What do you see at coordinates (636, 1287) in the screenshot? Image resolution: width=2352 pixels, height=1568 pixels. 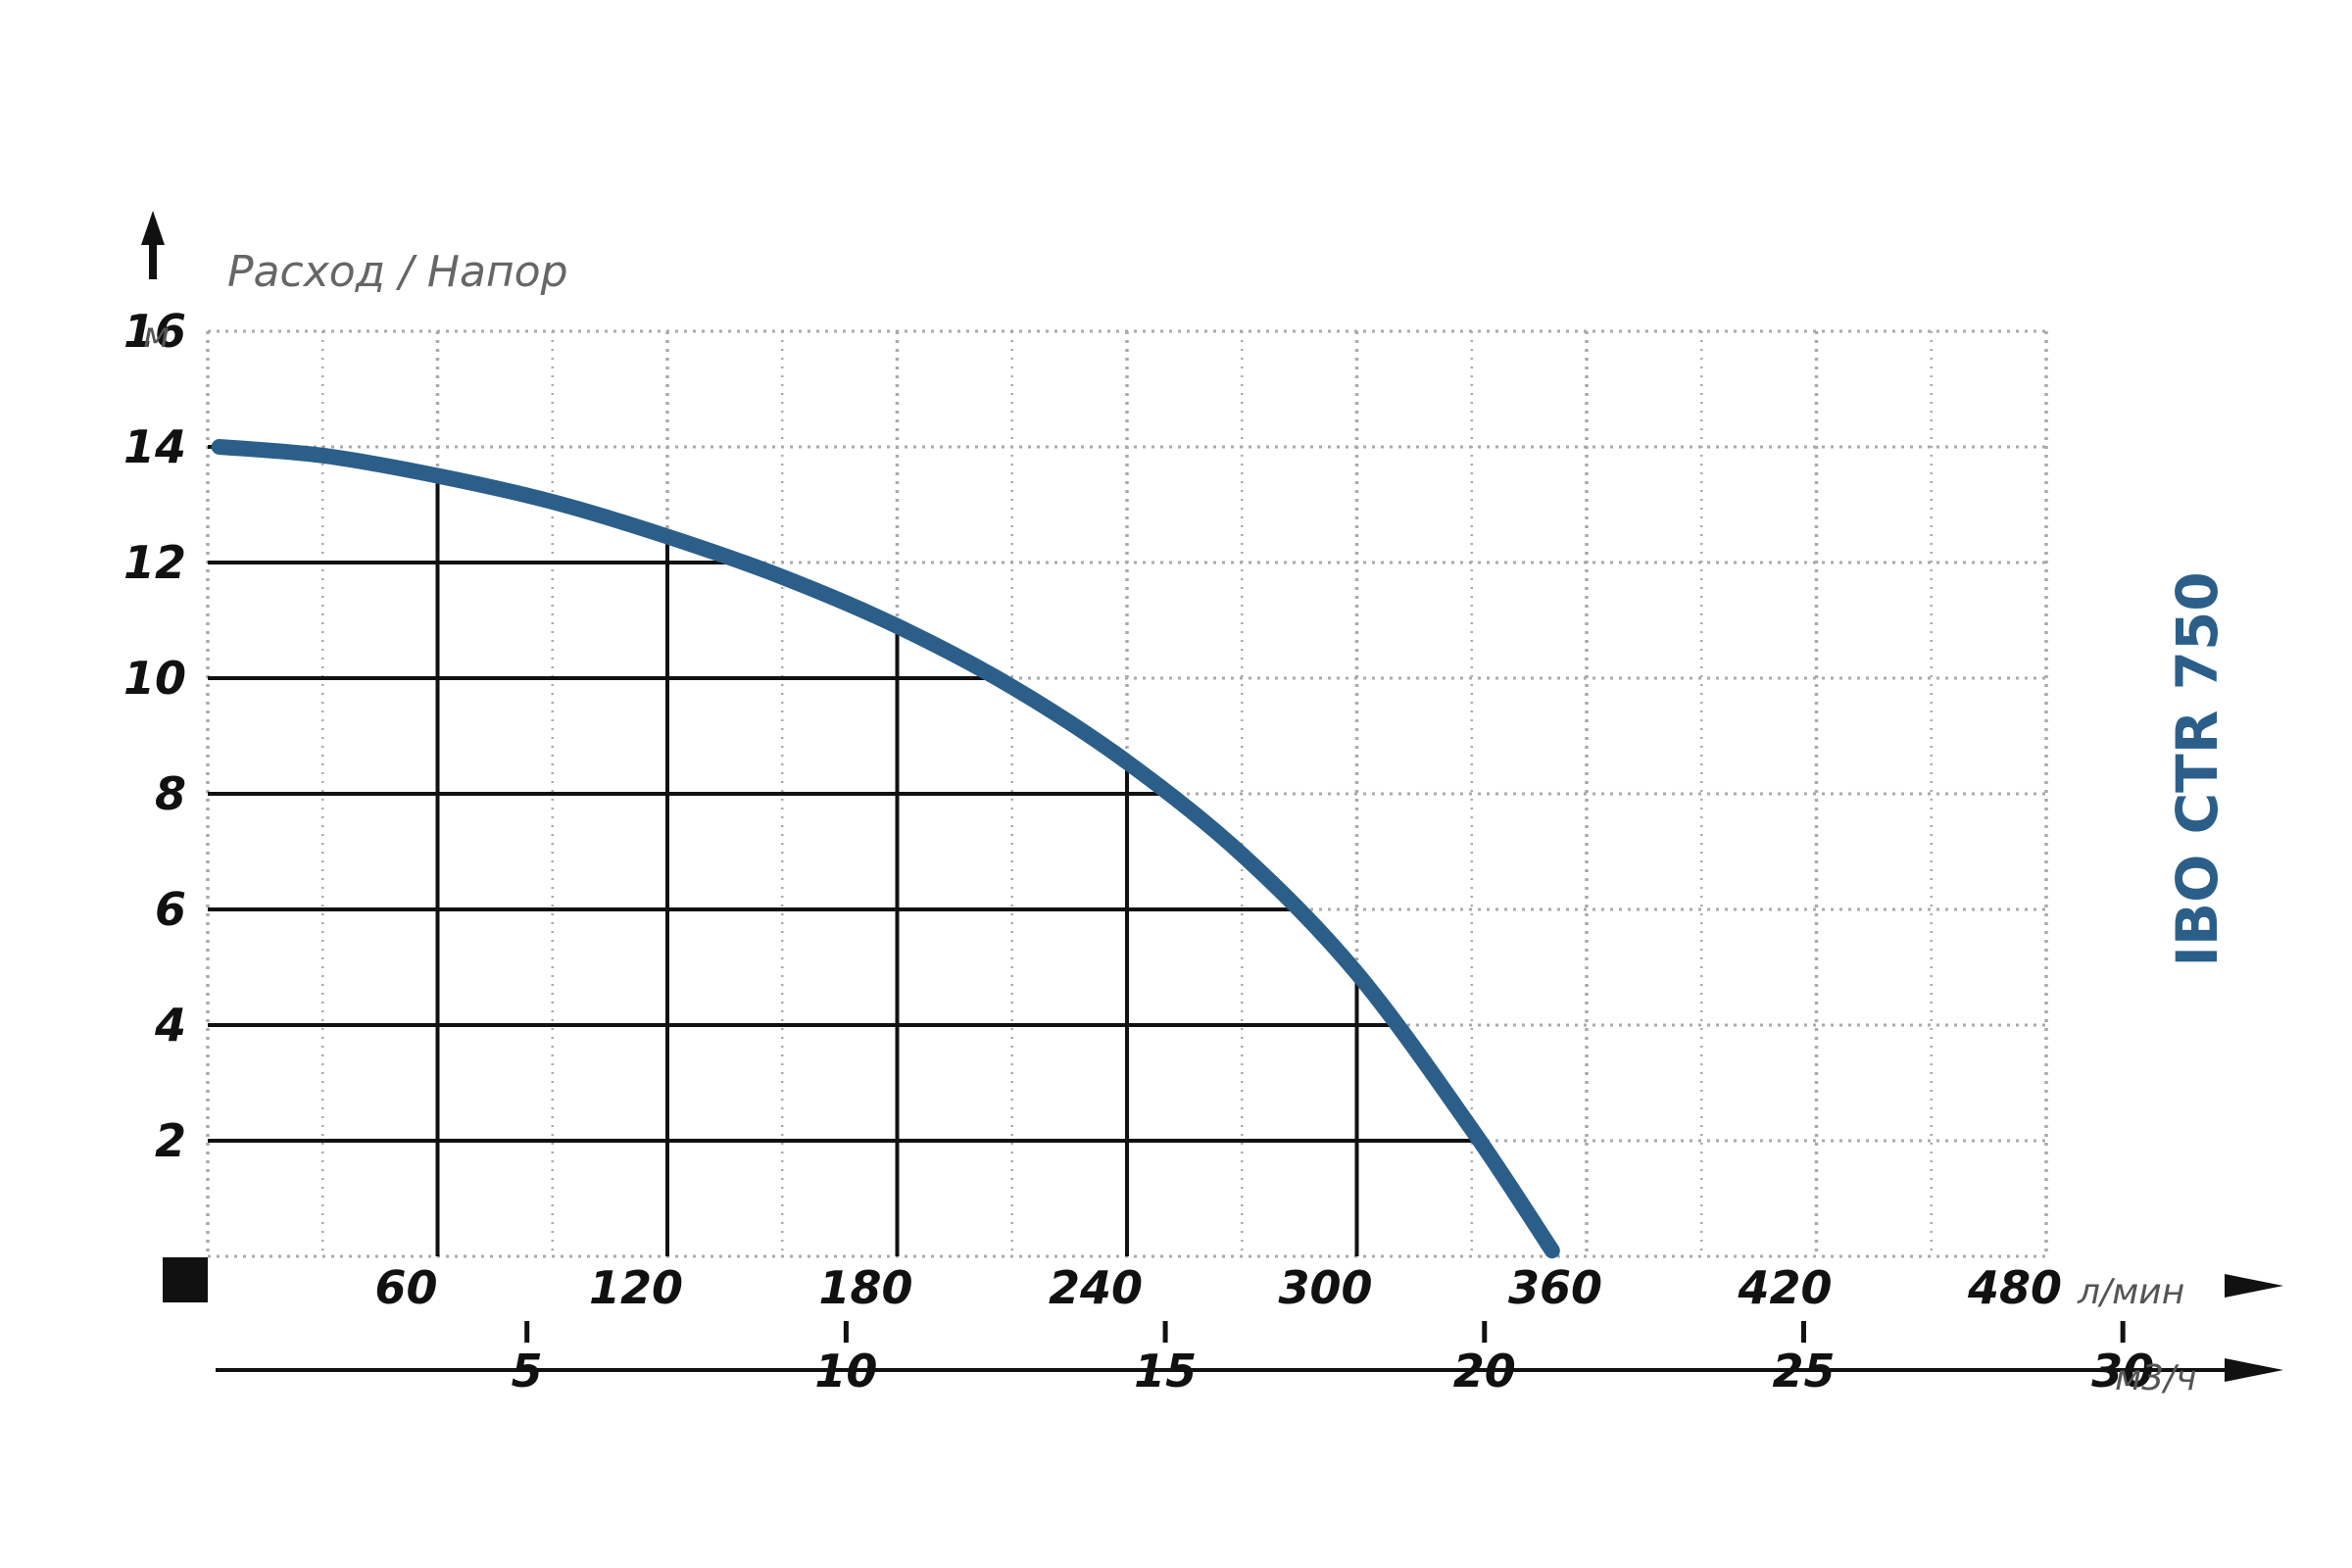 I see `x-primary-tick-label: 120` at bounding box center [636, 1287].